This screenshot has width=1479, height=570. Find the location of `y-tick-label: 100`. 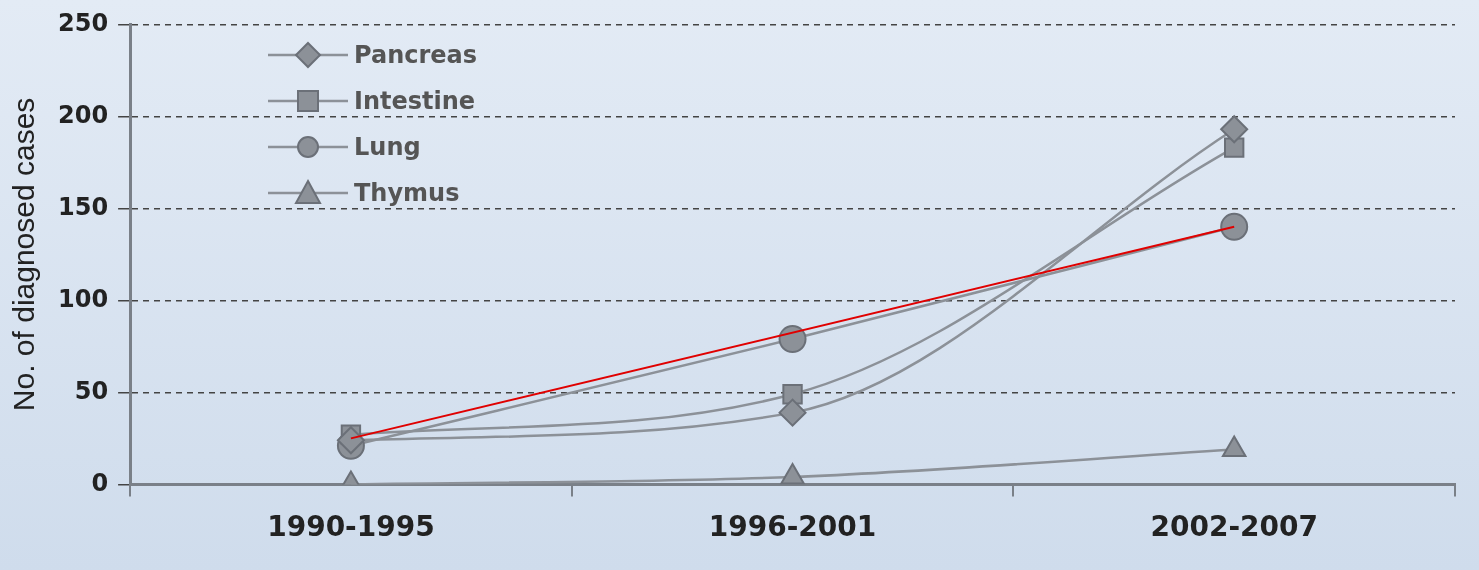

y-tick-label: 100 is located at coordinates (83, 298).